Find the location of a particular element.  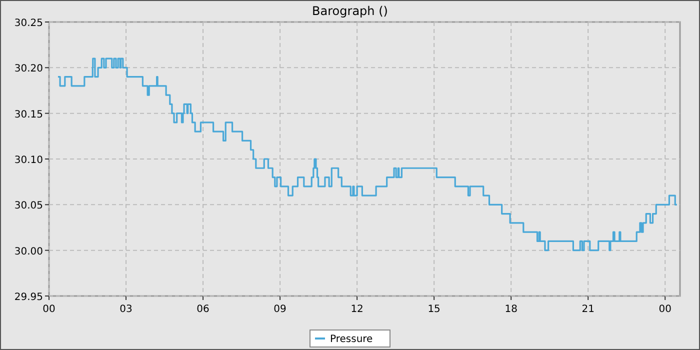

y-tick-label: 29.95 is located at coordinates (28, 297).